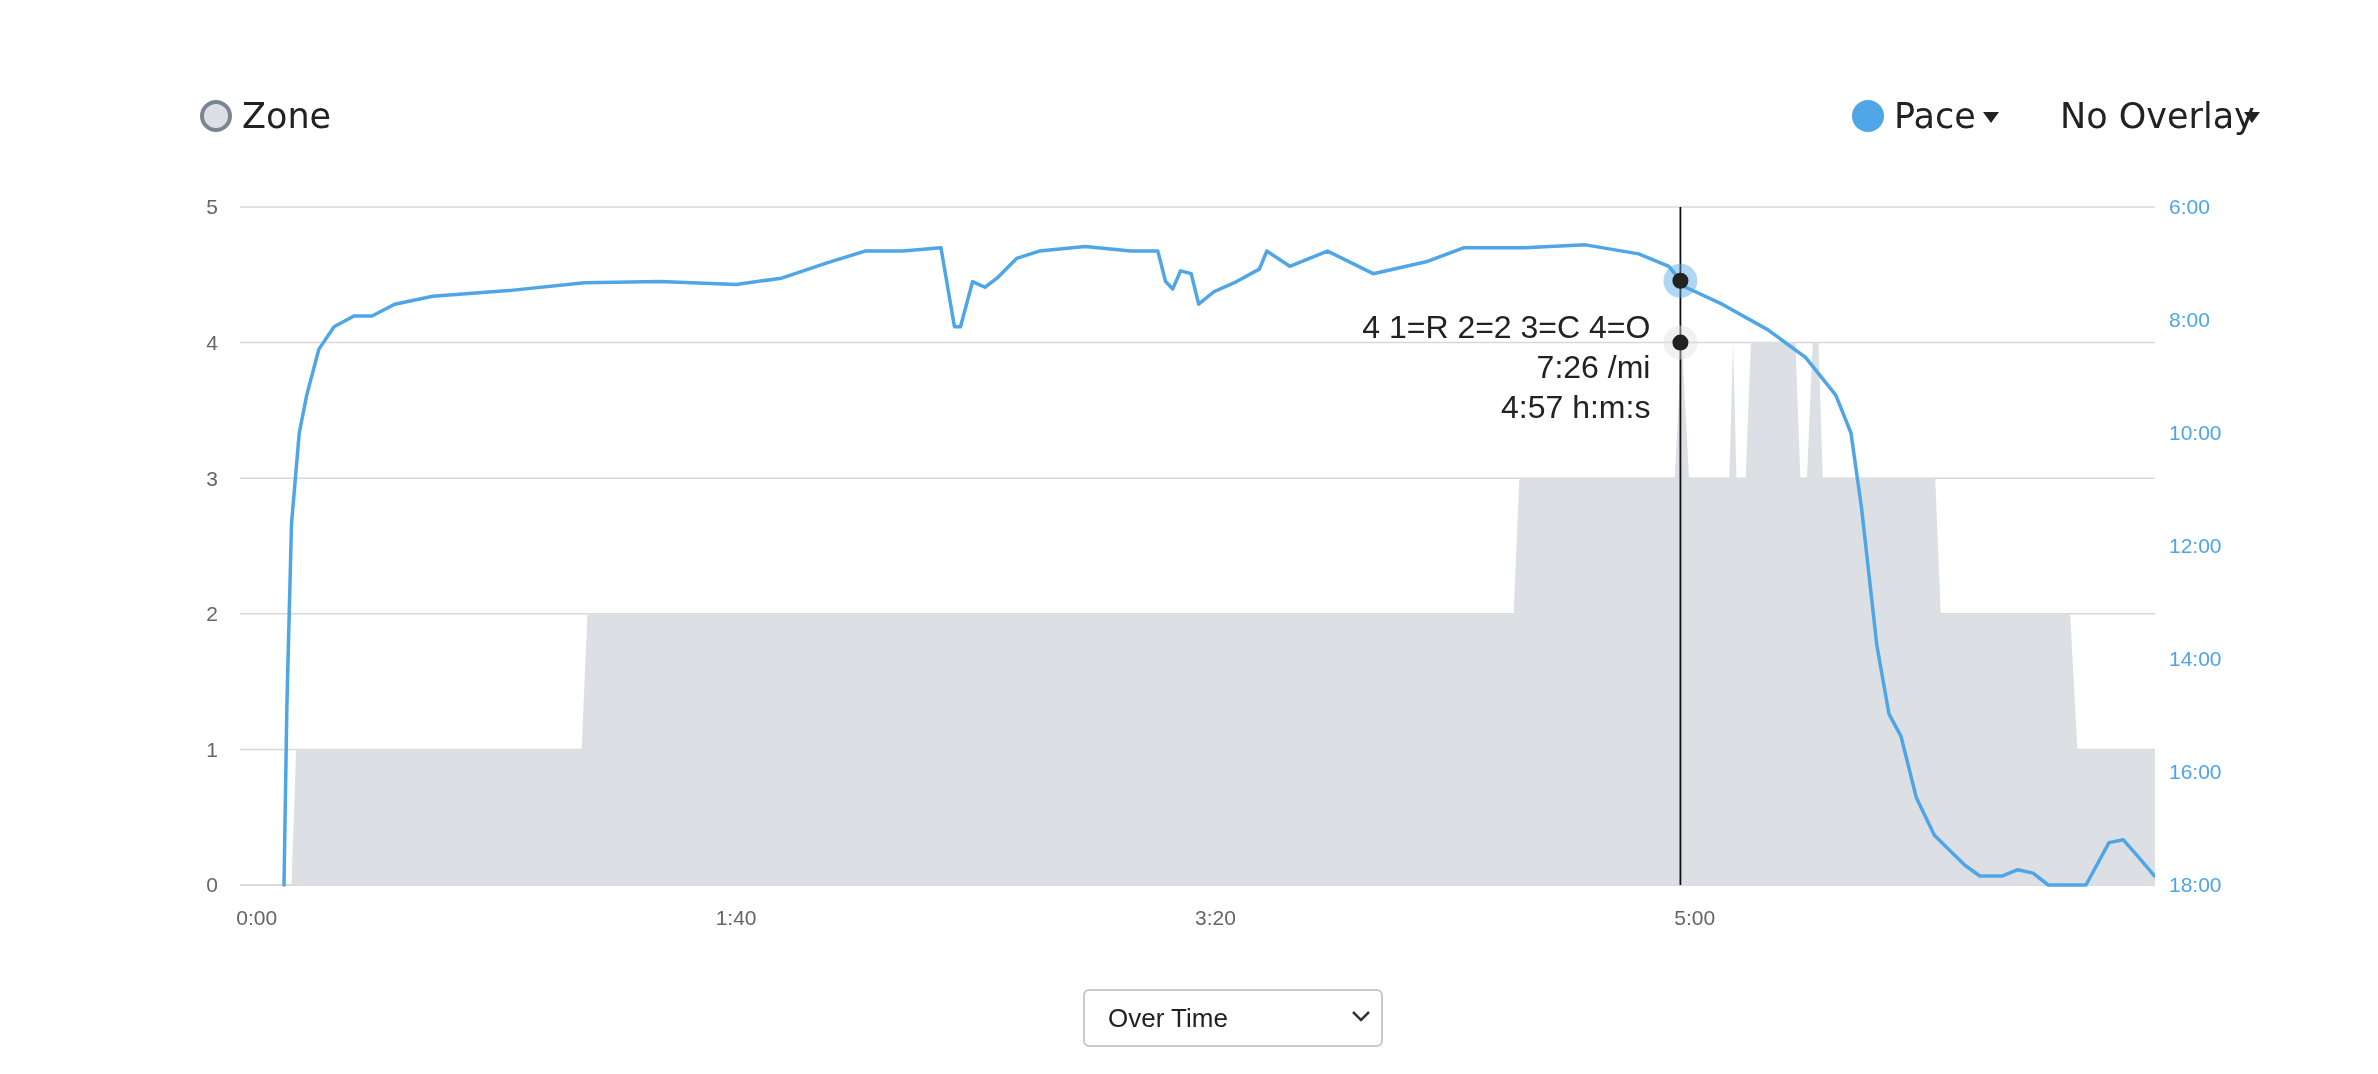 This screenshot has height=1074, width=2378. I want to click on y2-tick-label: 6:00, so click(2189, 207).